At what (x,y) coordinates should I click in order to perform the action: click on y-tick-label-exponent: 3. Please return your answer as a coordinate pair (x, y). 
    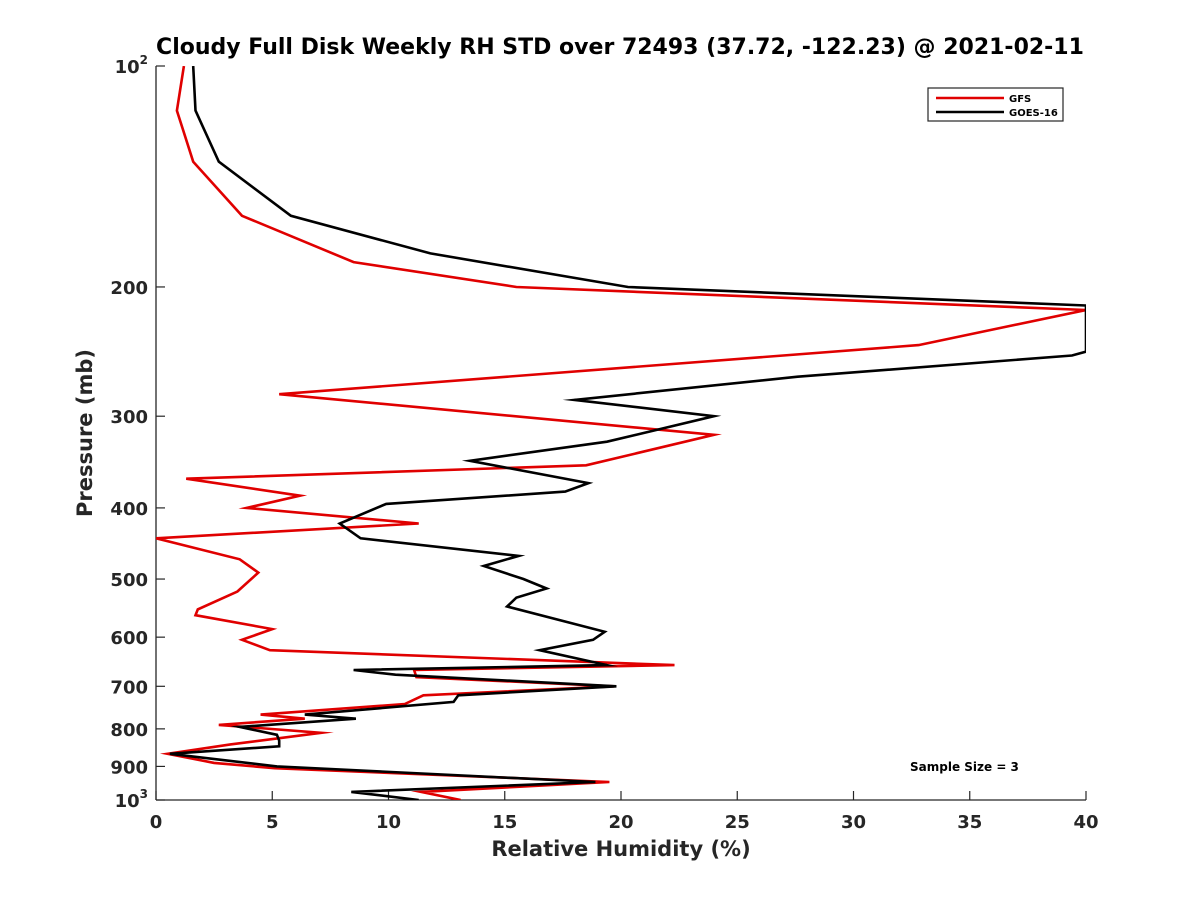
    Looking at the image, I should click on (144, 794).